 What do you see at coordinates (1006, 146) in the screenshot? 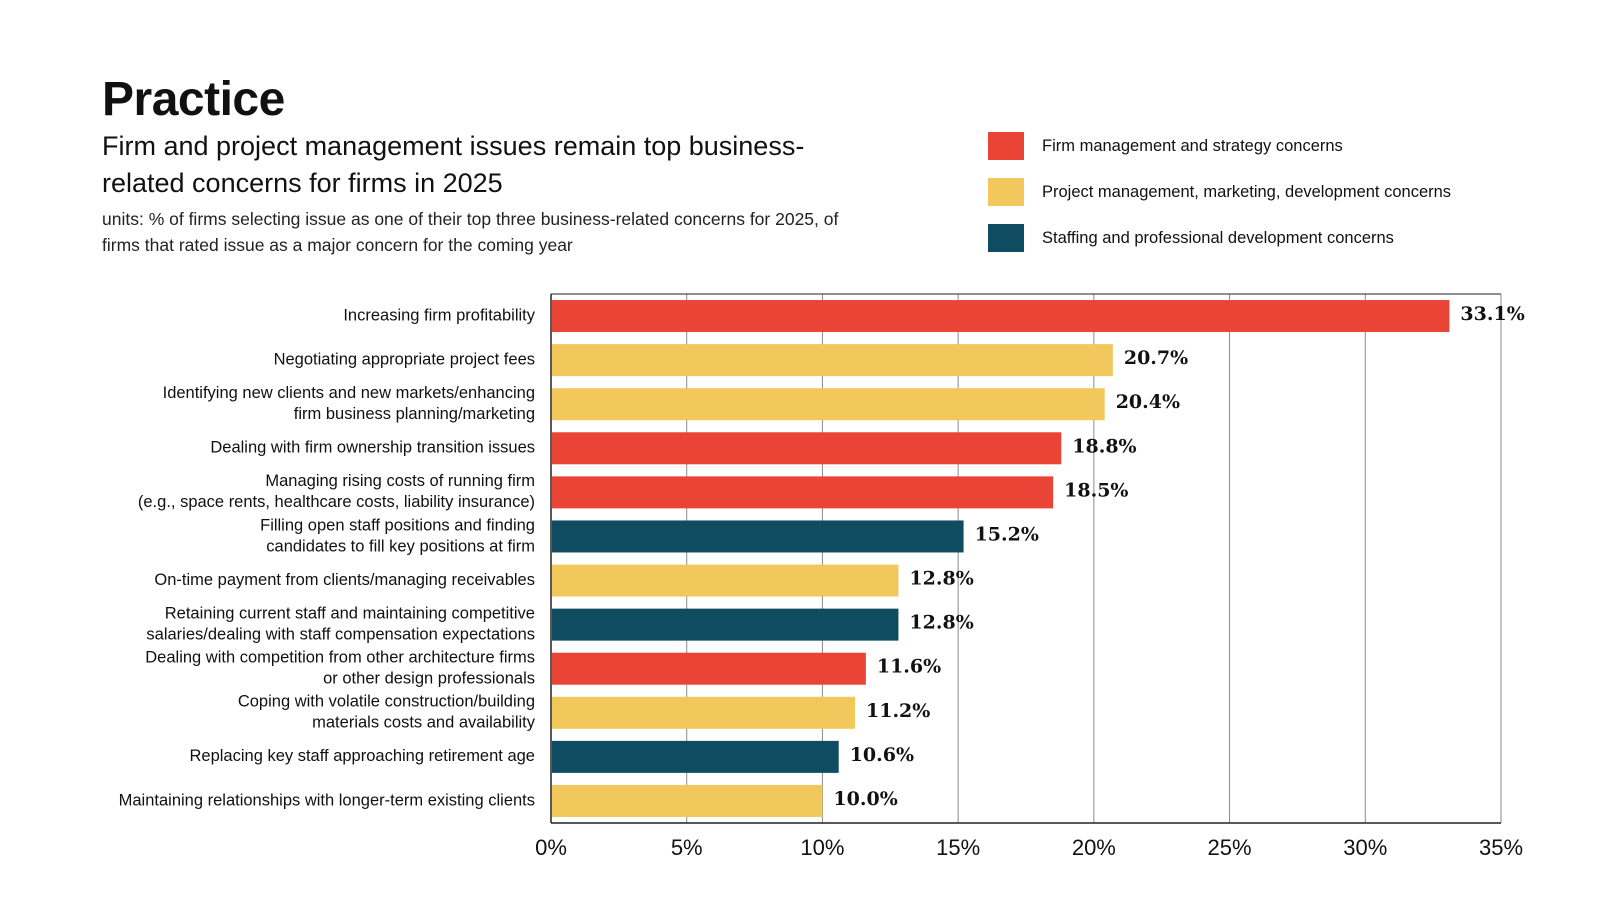
I see `legend-swatch-firm-management` at bounding box center [1006, 146].